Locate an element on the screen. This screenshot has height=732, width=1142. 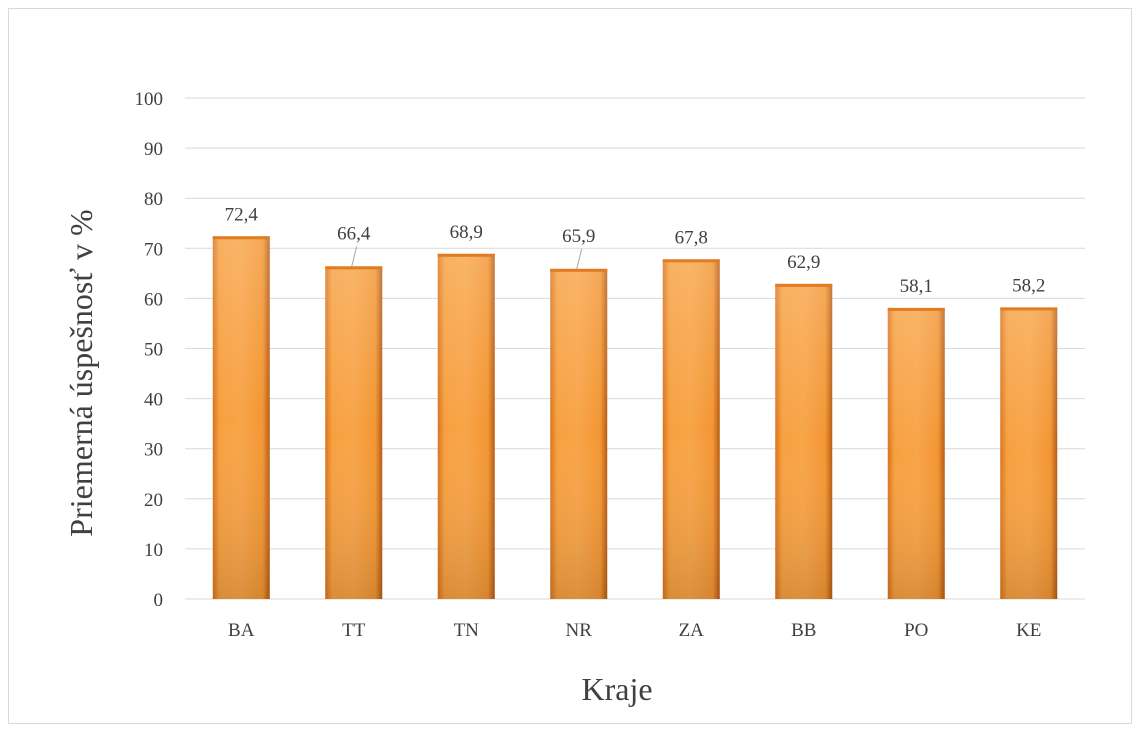
x-category-label: KE is located at coordinates (1028, 630).